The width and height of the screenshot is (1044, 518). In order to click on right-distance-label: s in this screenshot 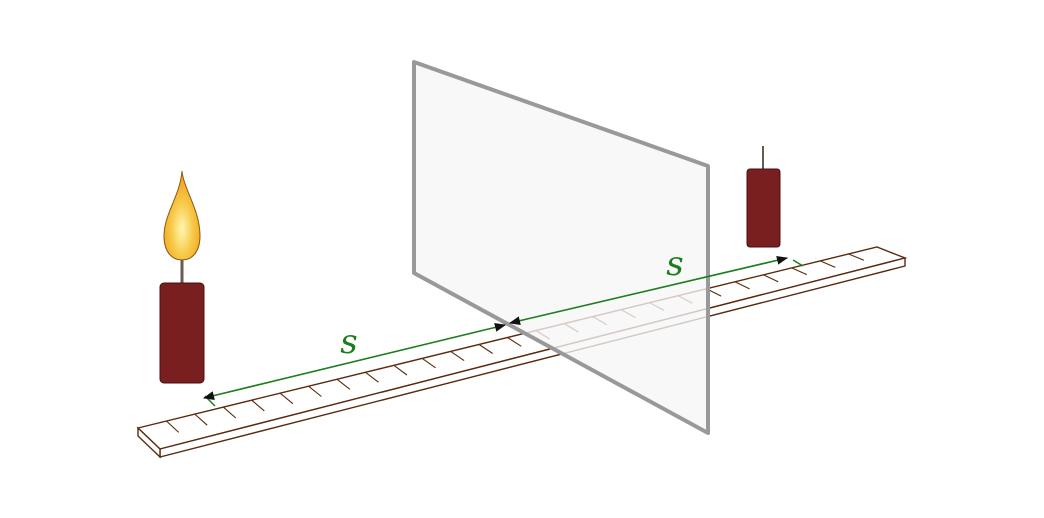, I will do `click(674, 264)`.